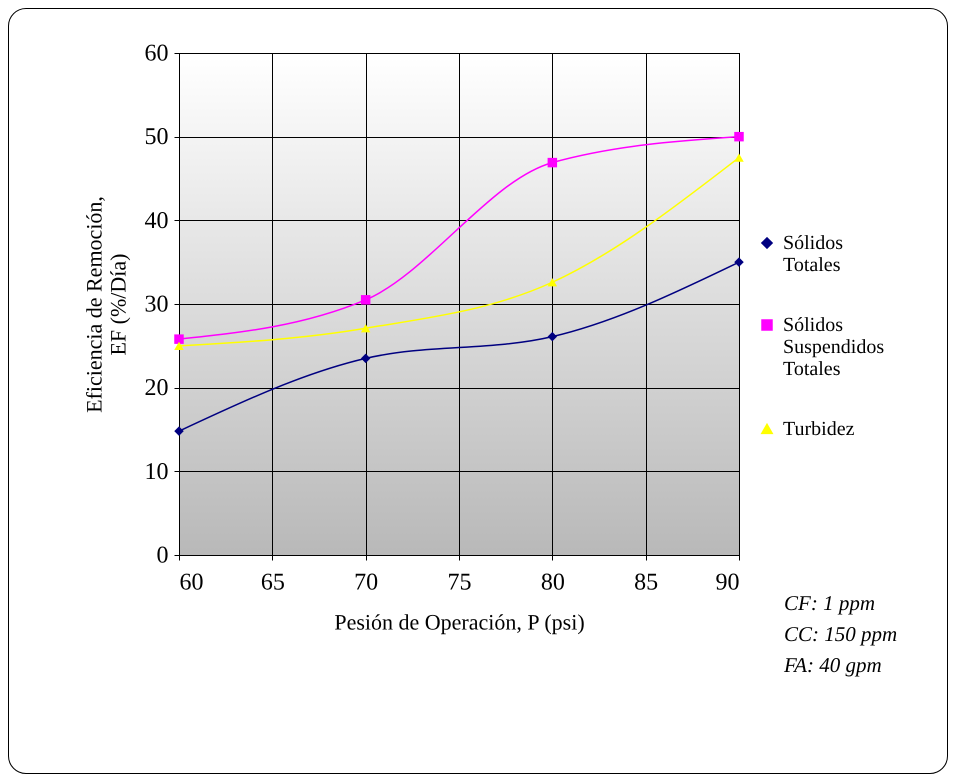 The height and width of the screenshot is (781, 956). What do you see at coordinates (366, 583) in the screenshot?
I see `x-tick-label: 70` at bounding box center [366, 583].